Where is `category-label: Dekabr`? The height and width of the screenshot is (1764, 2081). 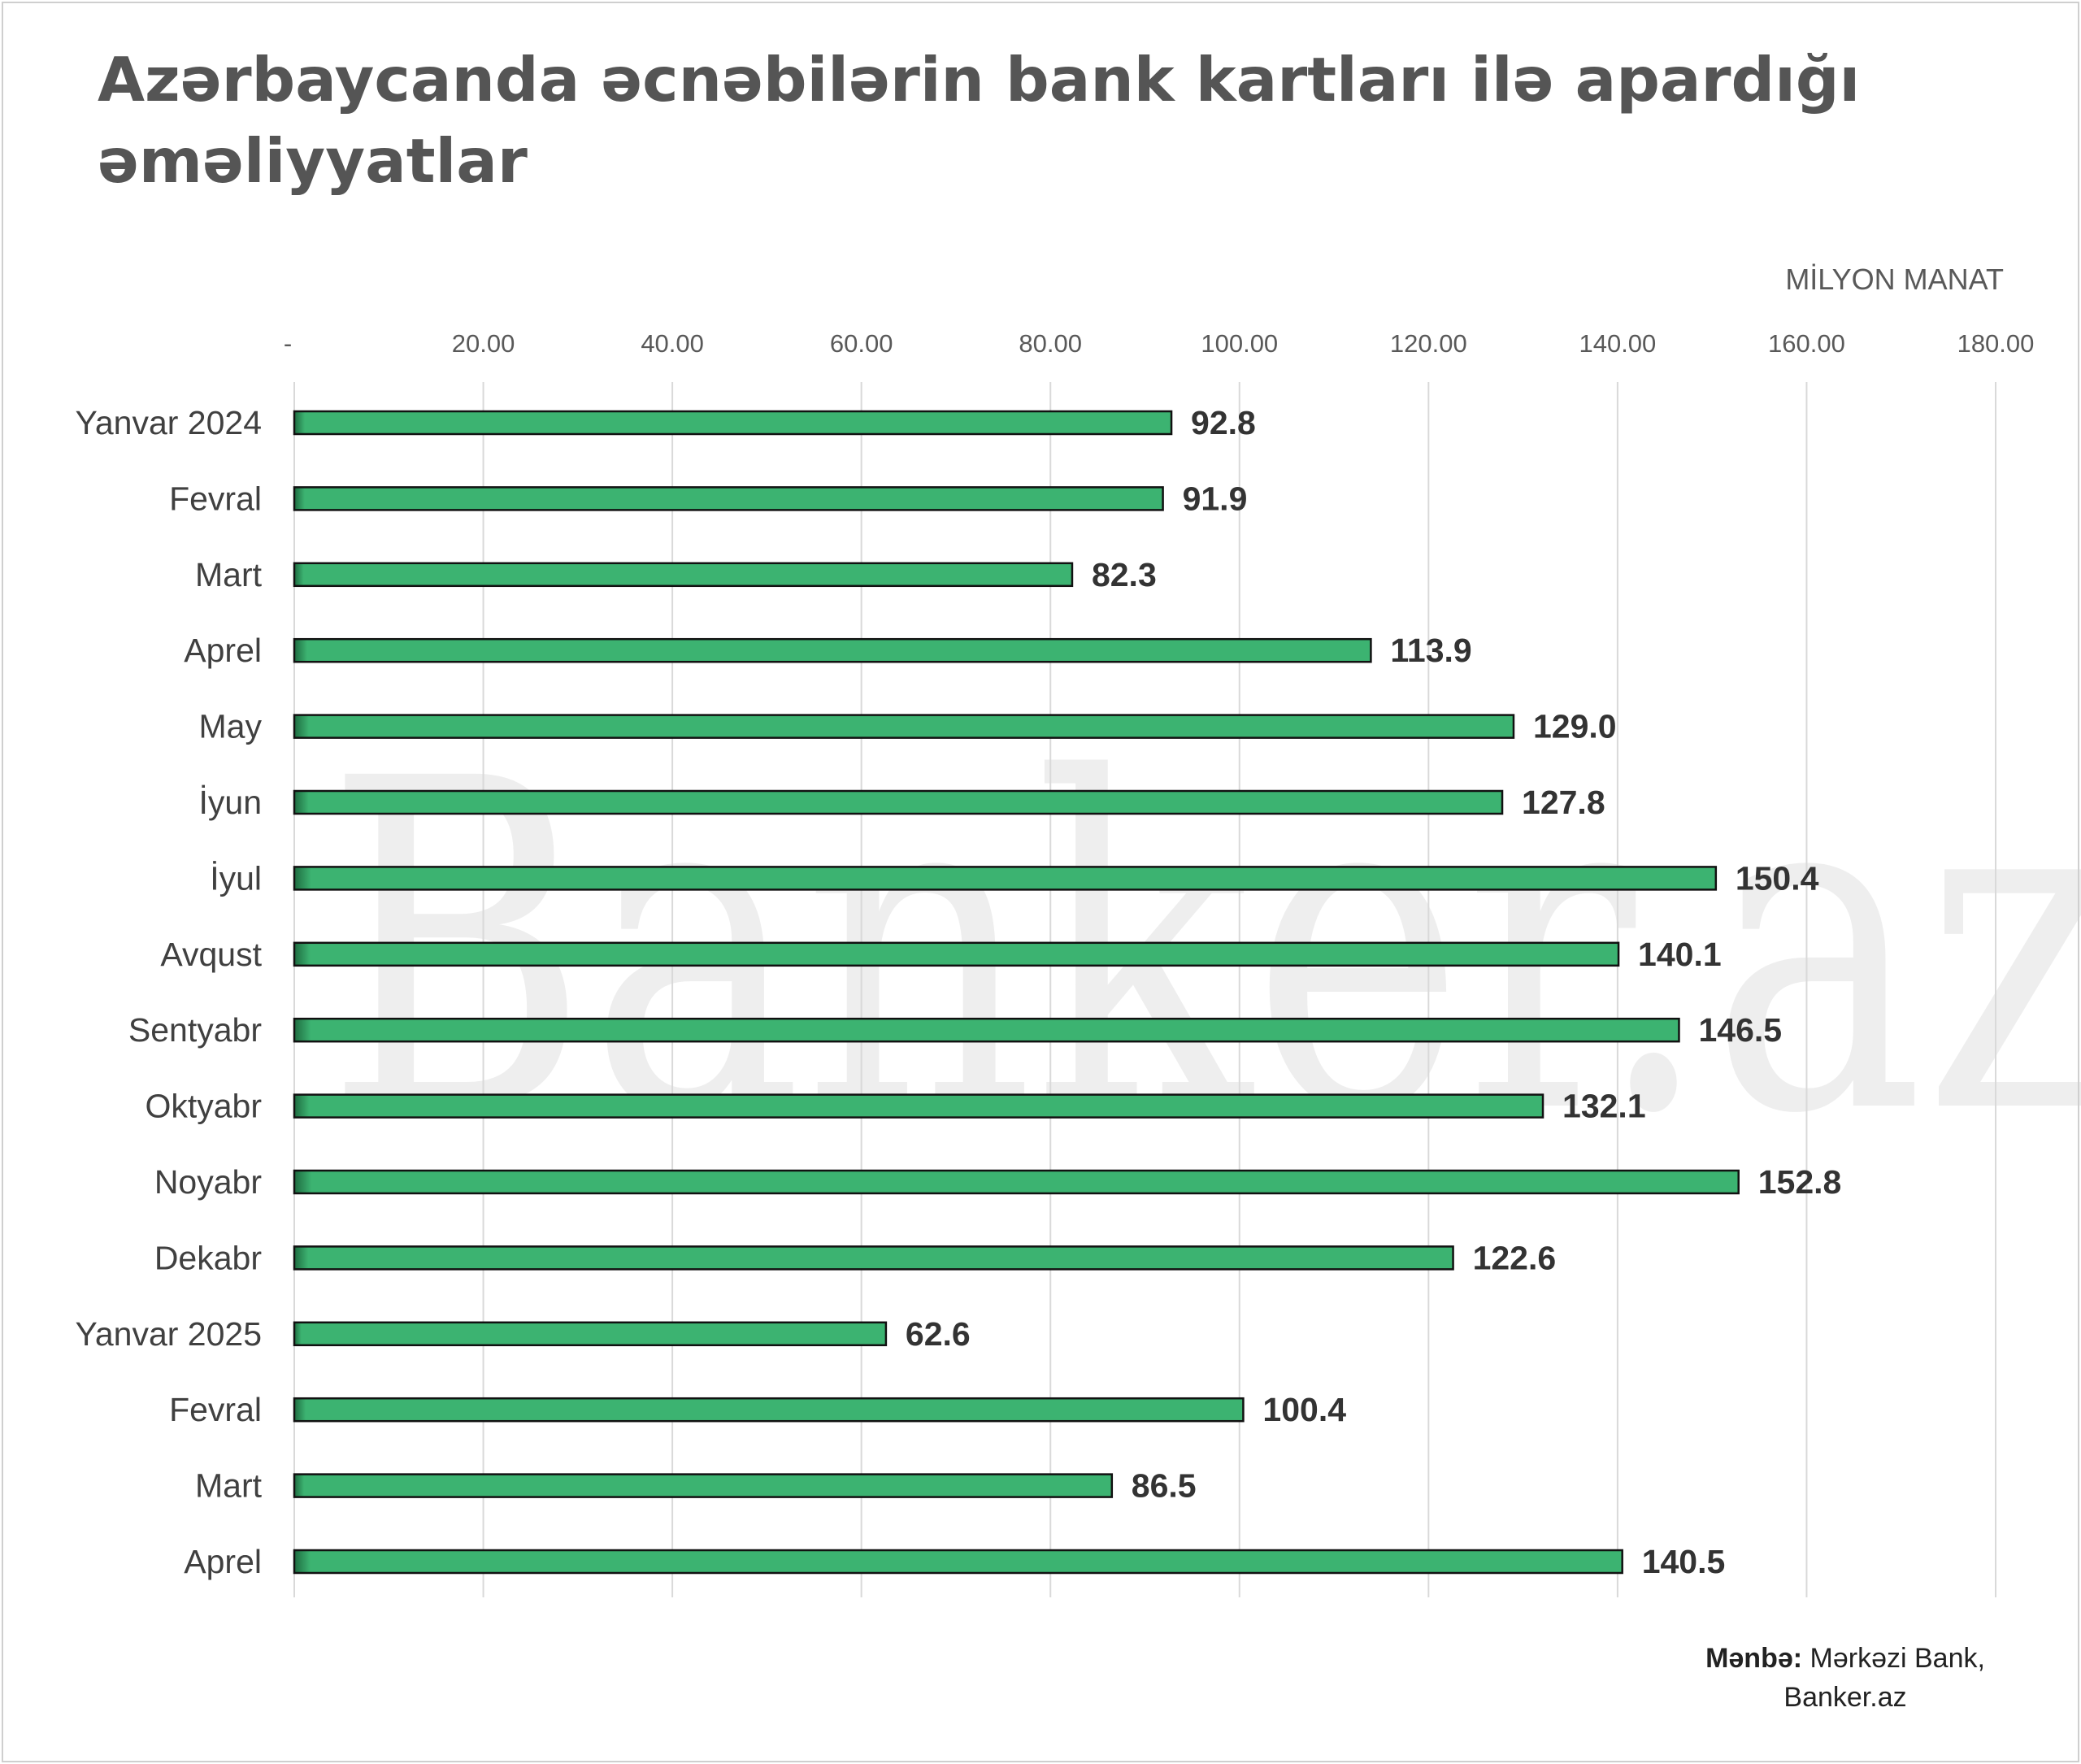
category-label: Dekabr is located at coordinates (208, 1257).